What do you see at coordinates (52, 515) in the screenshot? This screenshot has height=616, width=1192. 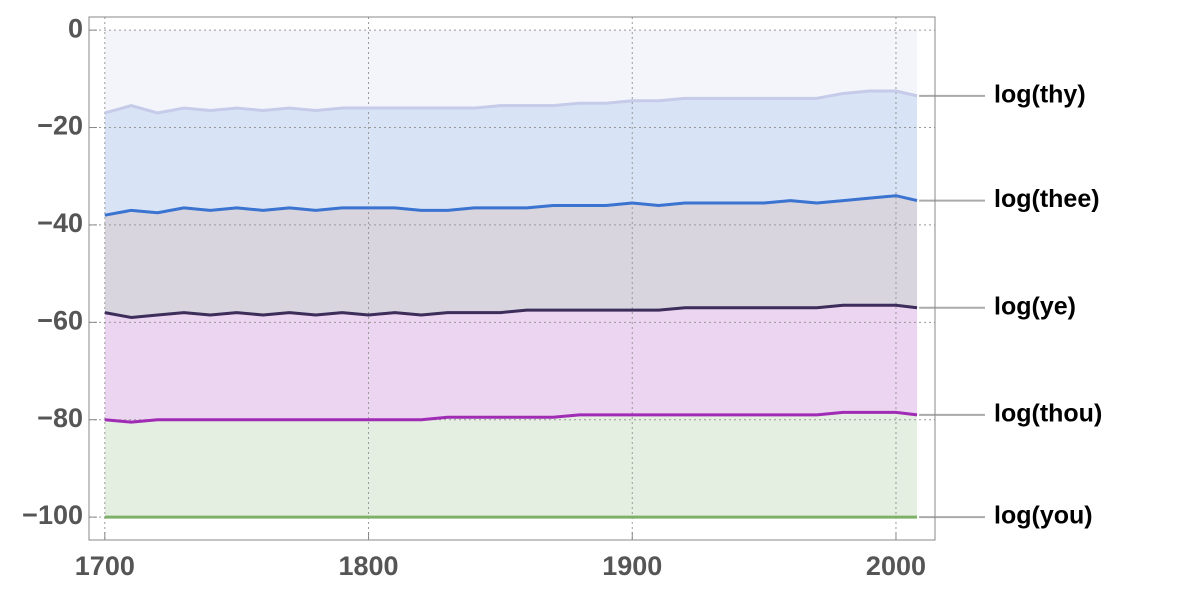 I see `y-tick-label: −100` at bounding box center [52, 515].